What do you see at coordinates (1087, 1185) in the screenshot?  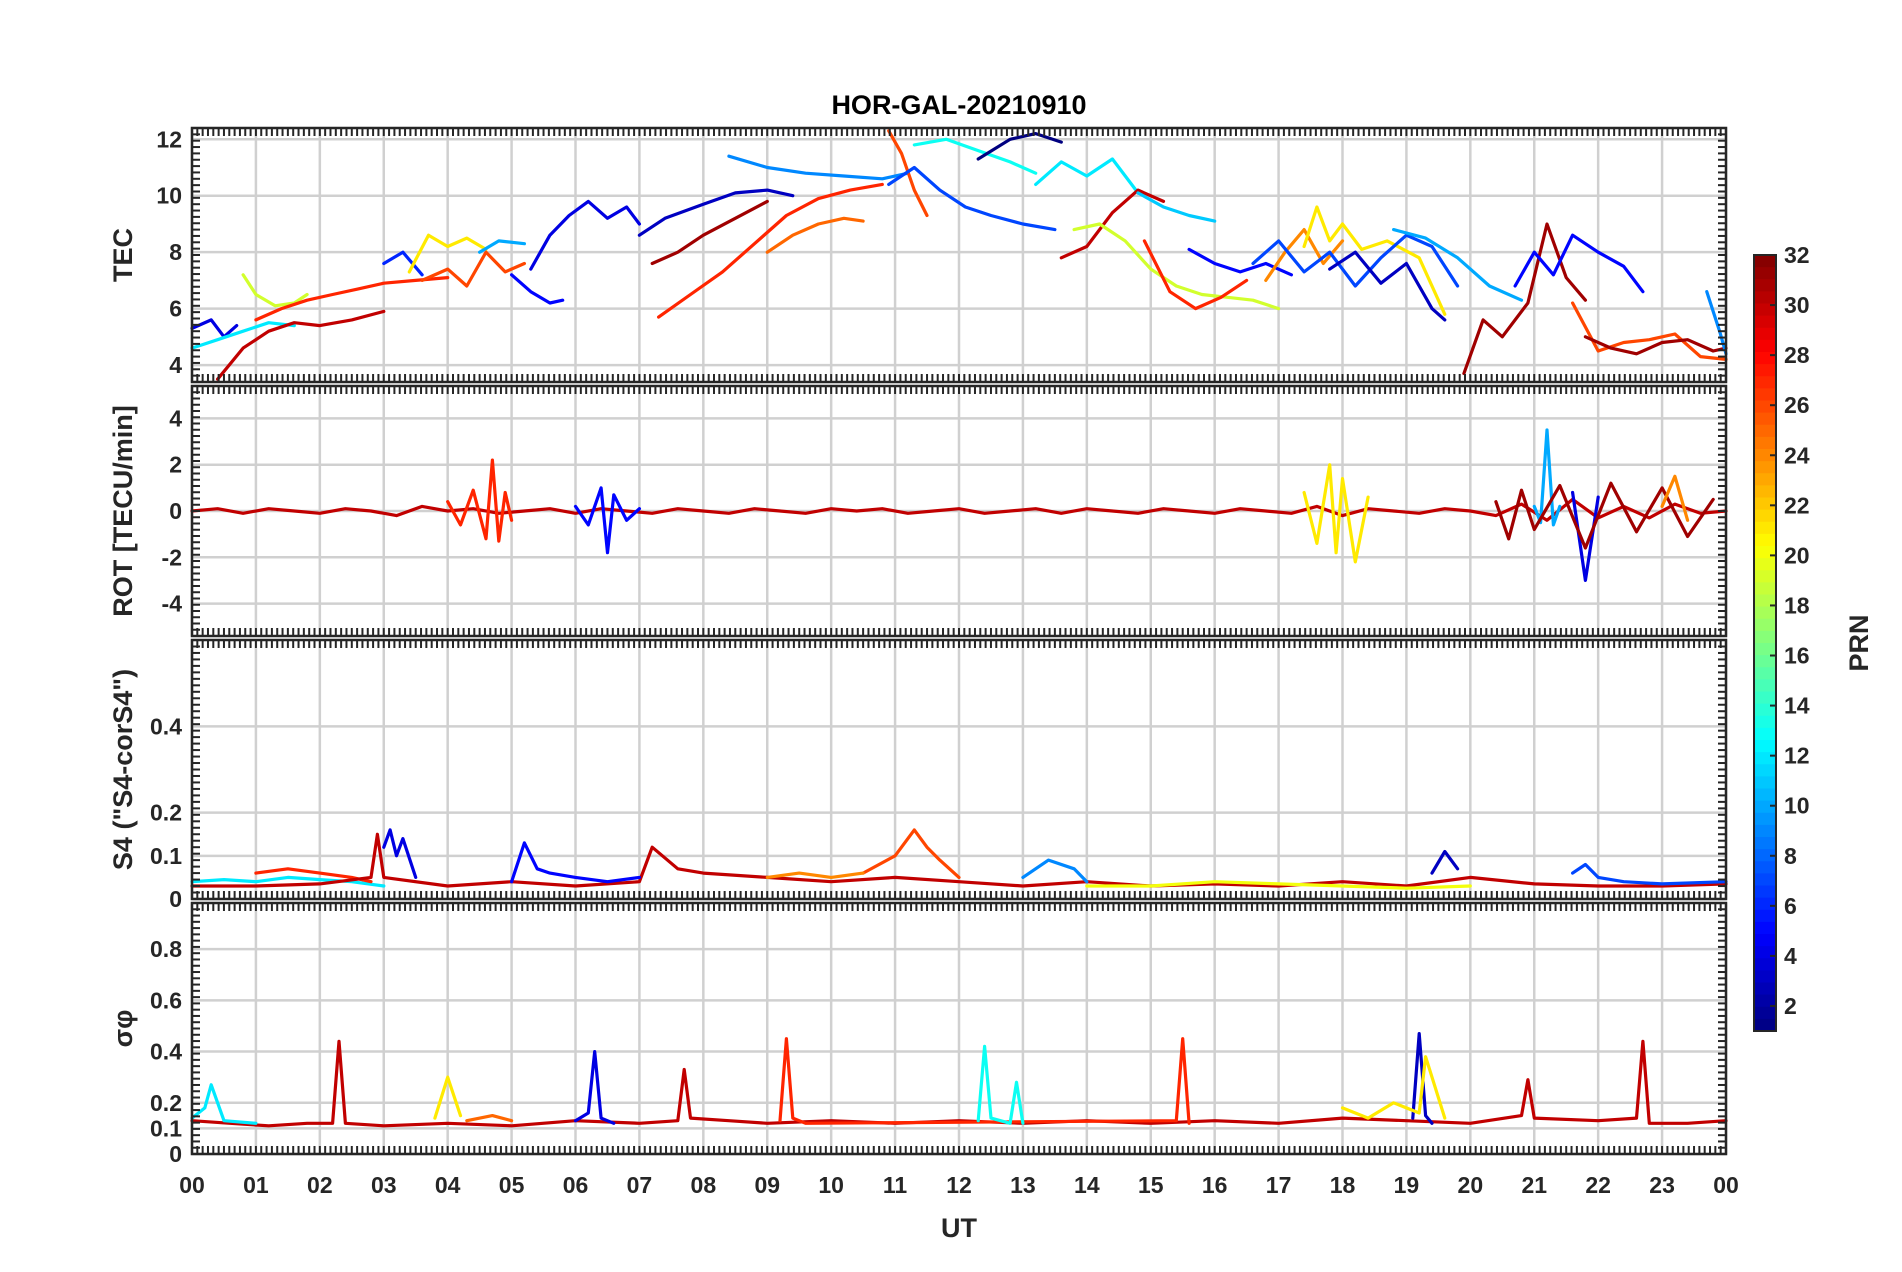 I see `x-tick-label: 14` at bounding box center [1087, 1185].